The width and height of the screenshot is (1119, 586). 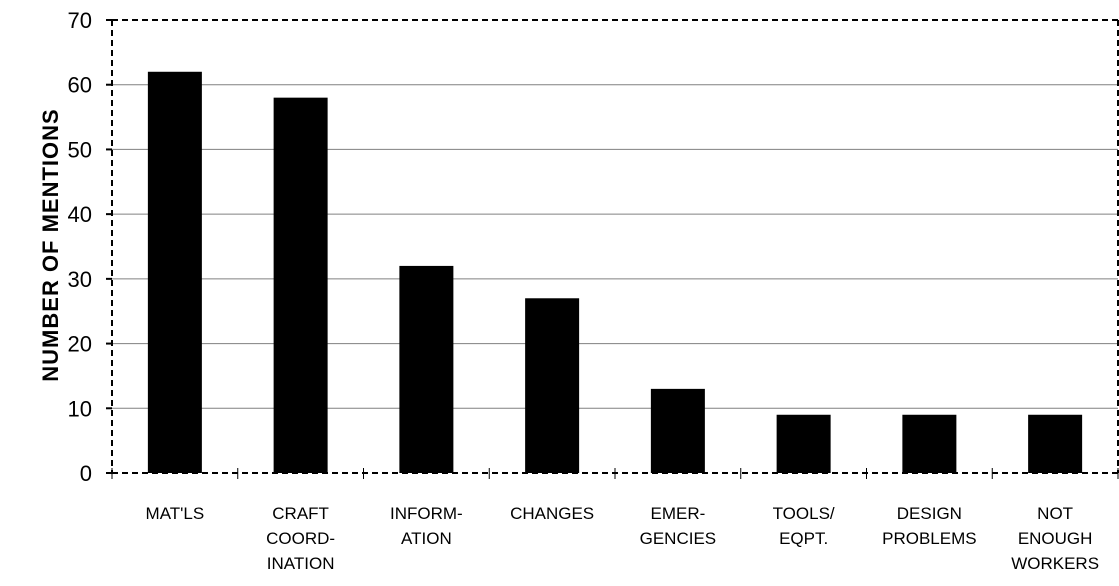 What do you see at coordinates (678, 538) in the screenshot?
I see `x-tick-label-line: GENCIES` at bounding box center [678, 538].